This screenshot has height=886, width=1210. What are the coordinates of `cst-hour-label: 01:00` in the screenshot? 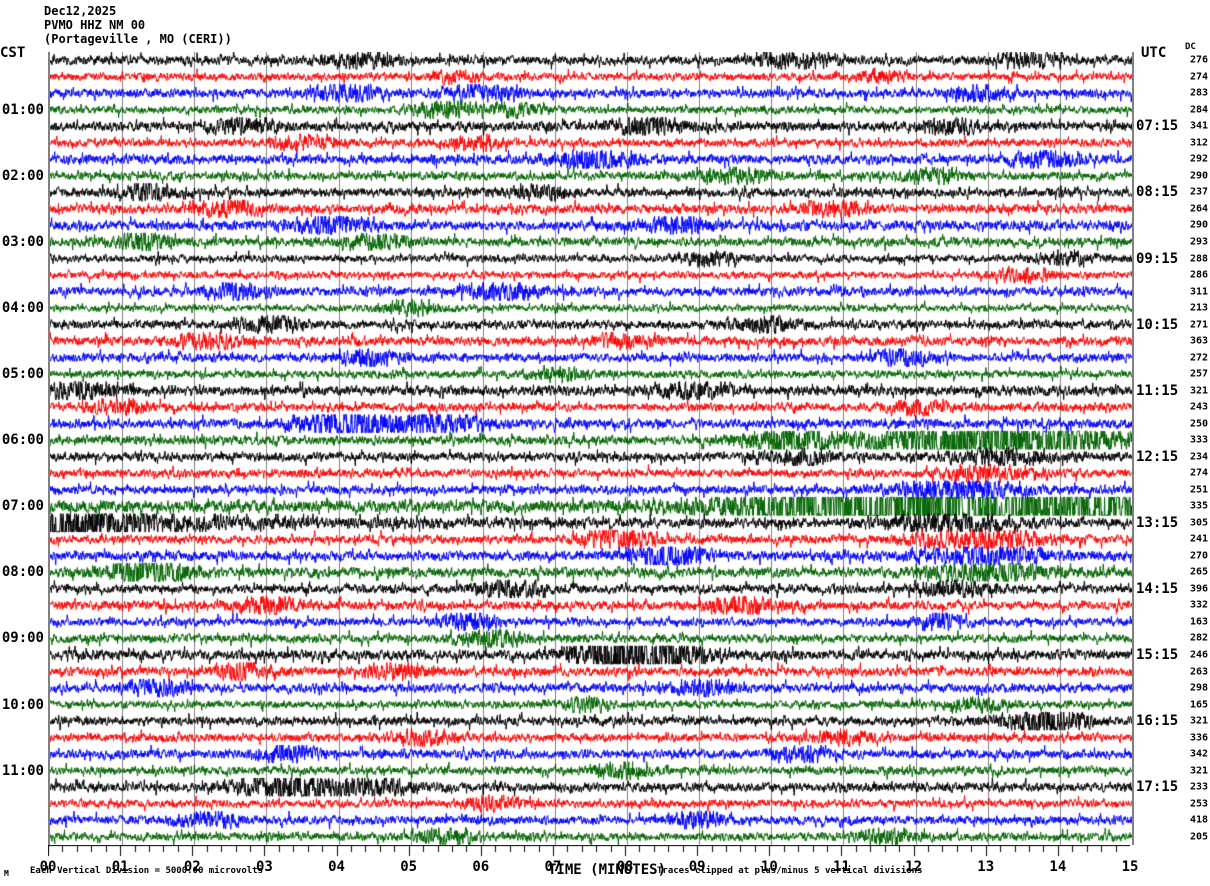 It's located at (22, 109).